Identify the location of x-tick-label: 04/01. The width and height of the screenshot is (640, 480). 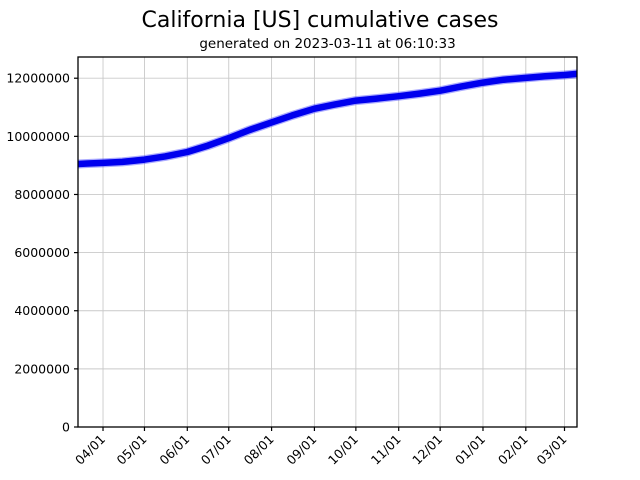
(90, 450).